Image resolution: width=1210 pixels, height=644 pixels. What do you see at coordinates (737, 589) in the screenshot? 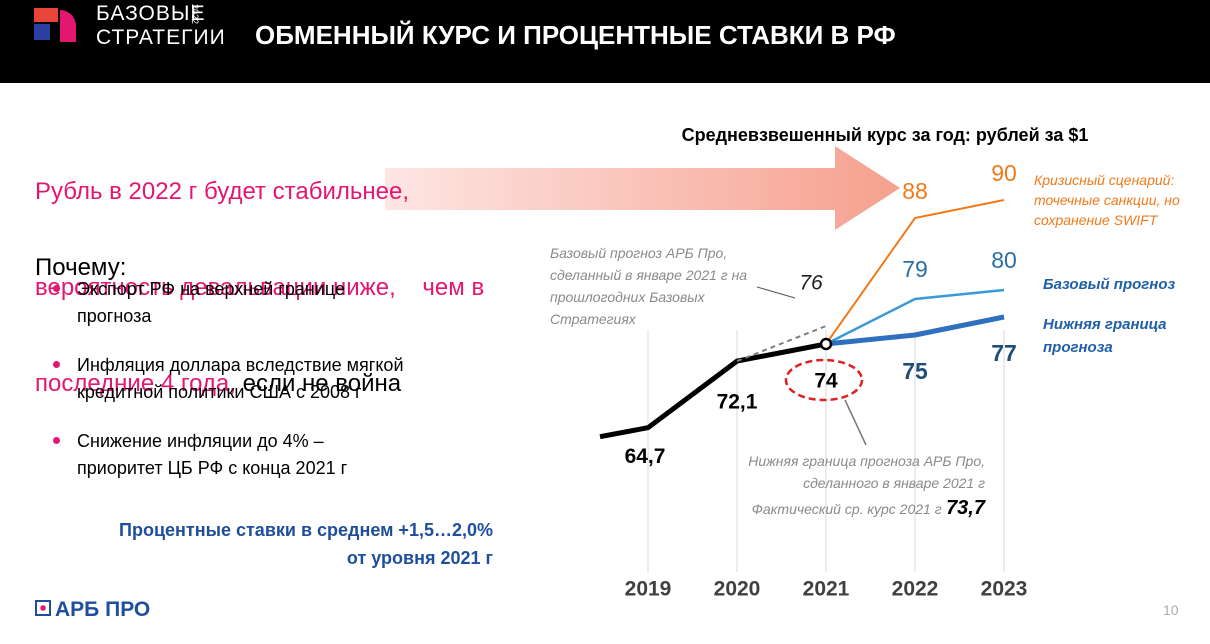
I see `x-tick-label: 2020` at bounding box center [737, 589].